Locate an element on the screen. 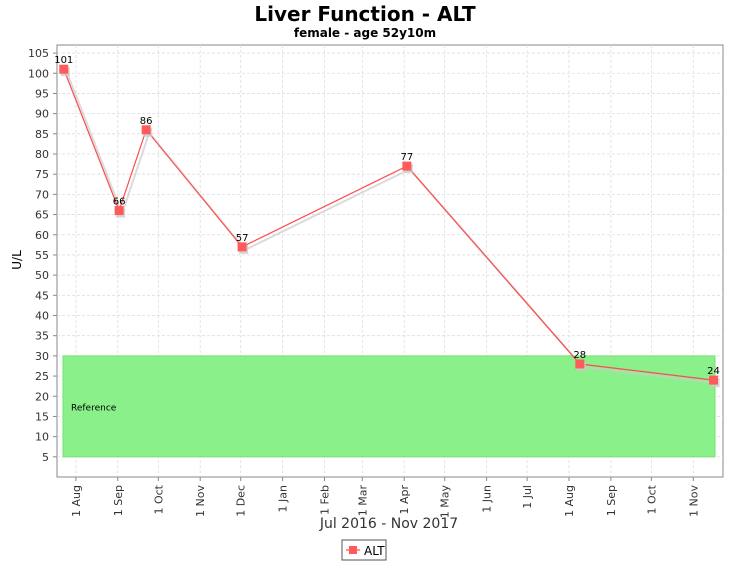  x-tick-label: 1 Jan is located at coordinates (283, 498).